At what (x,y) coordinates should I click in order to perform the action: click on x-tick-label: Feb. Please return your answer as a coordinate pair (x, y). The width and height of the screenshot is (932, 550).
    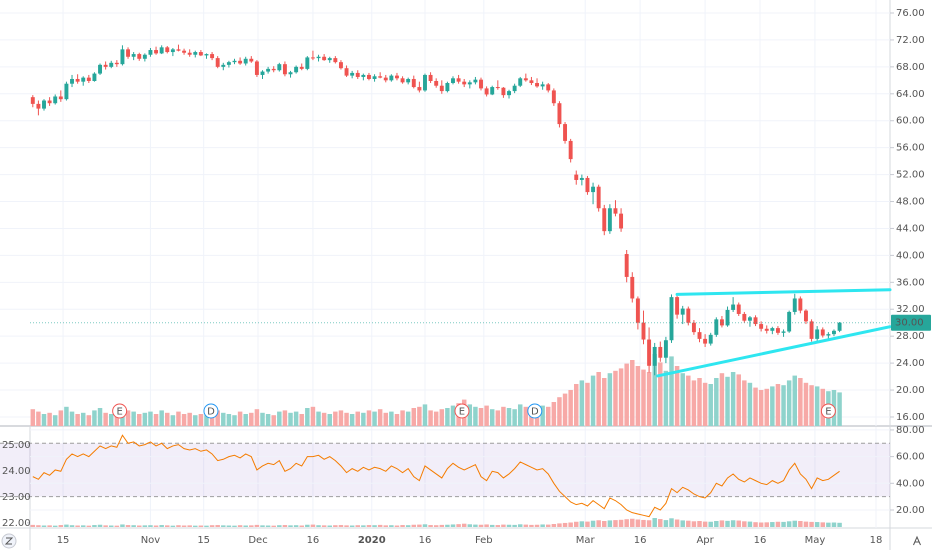
    Looking at the image, I should click on (484, 540).